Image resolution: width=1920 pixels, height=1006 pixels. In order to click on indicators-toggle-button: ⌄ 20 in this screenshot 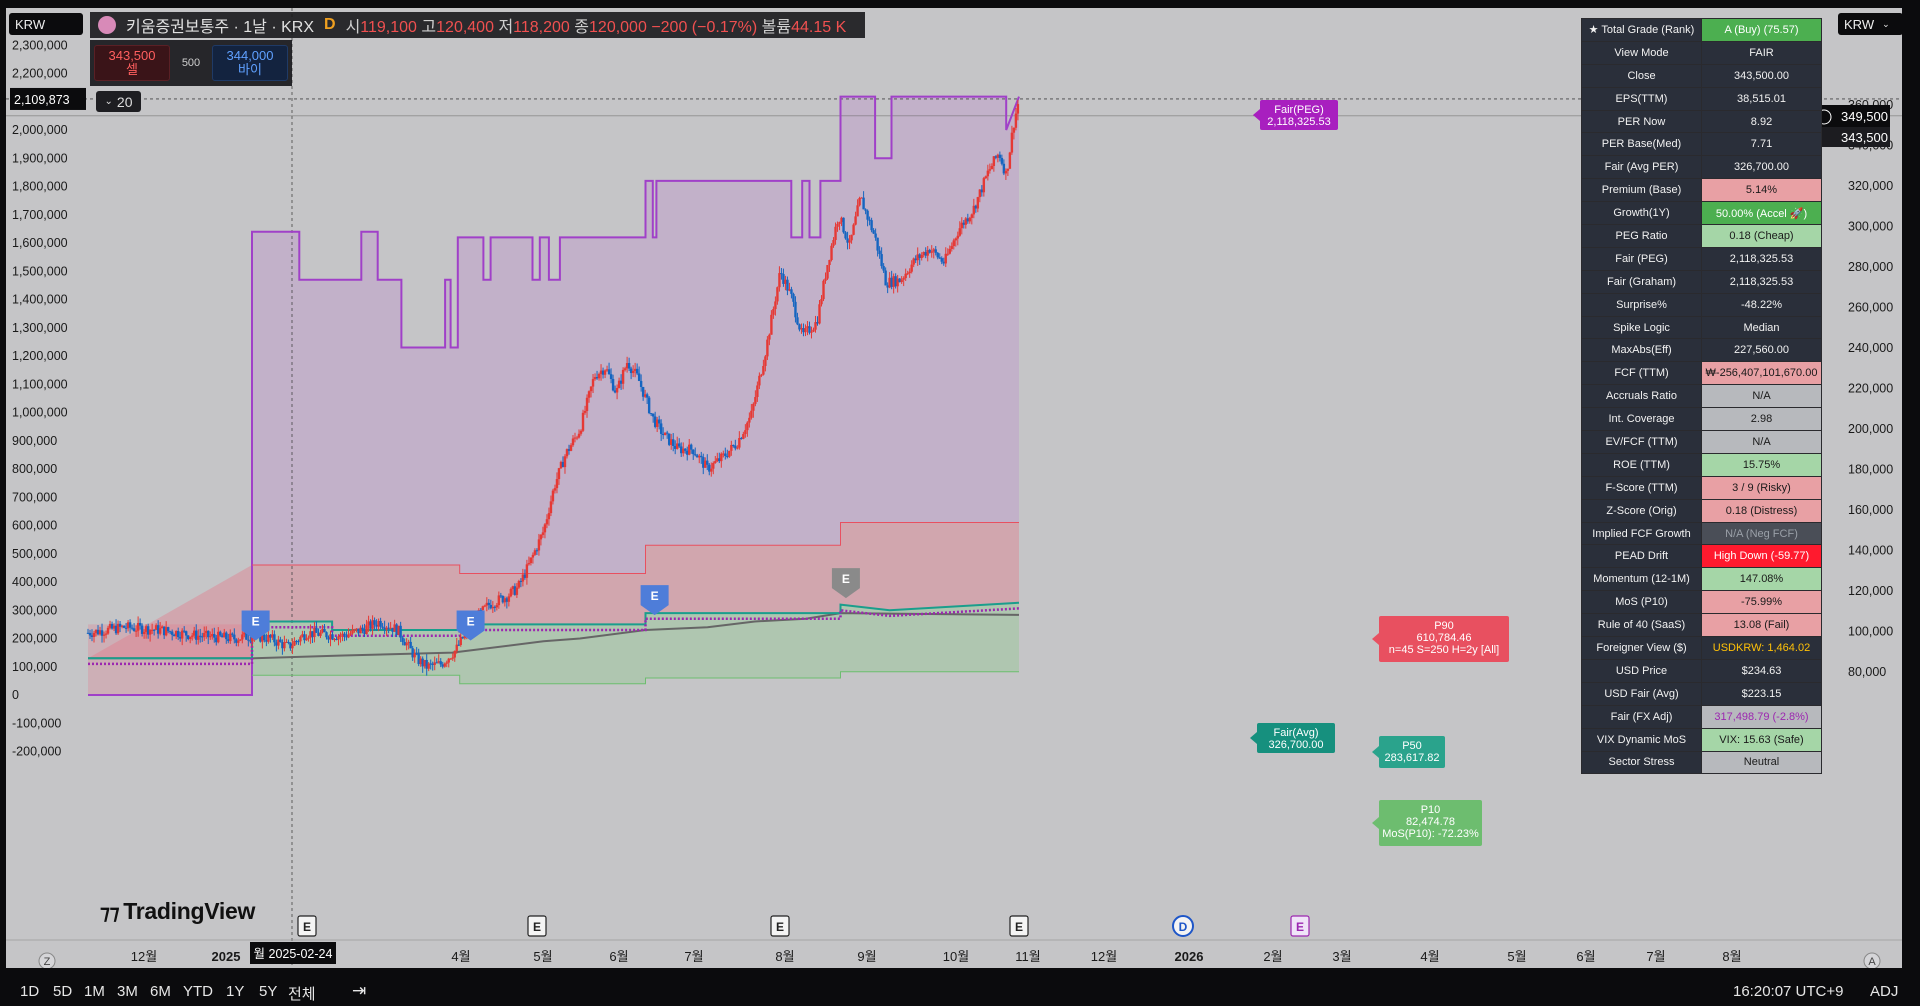, I will do `click(118, 101)`.